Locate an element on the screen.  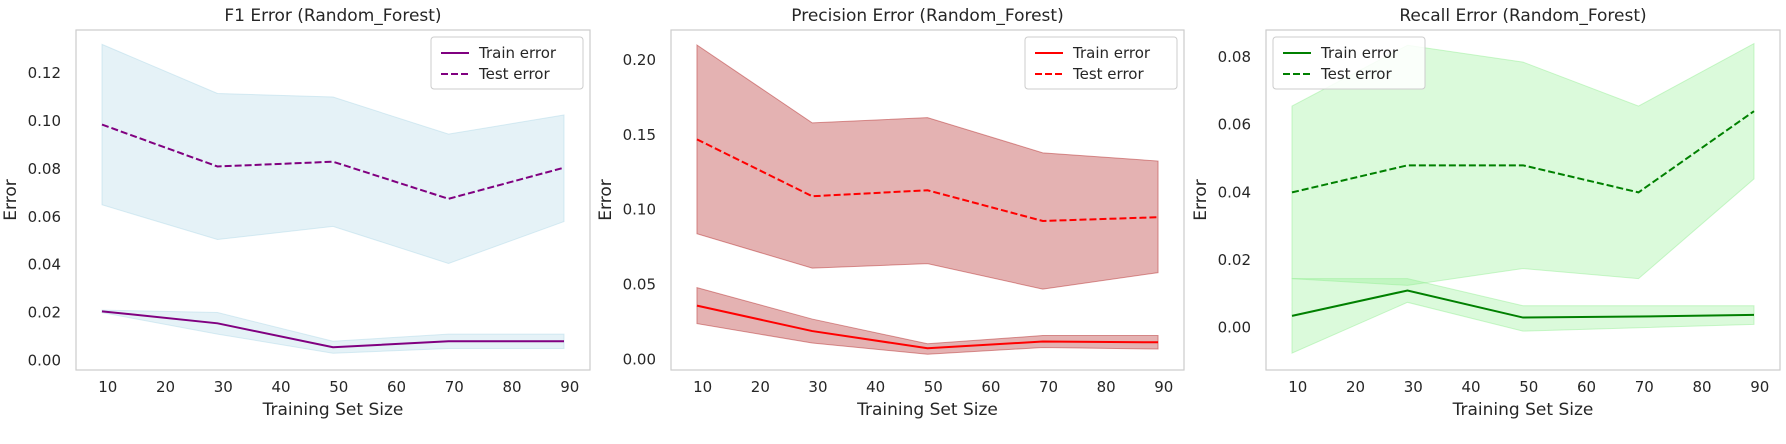
y-tick-label: 0.05 is located at coordinates (639, 285).